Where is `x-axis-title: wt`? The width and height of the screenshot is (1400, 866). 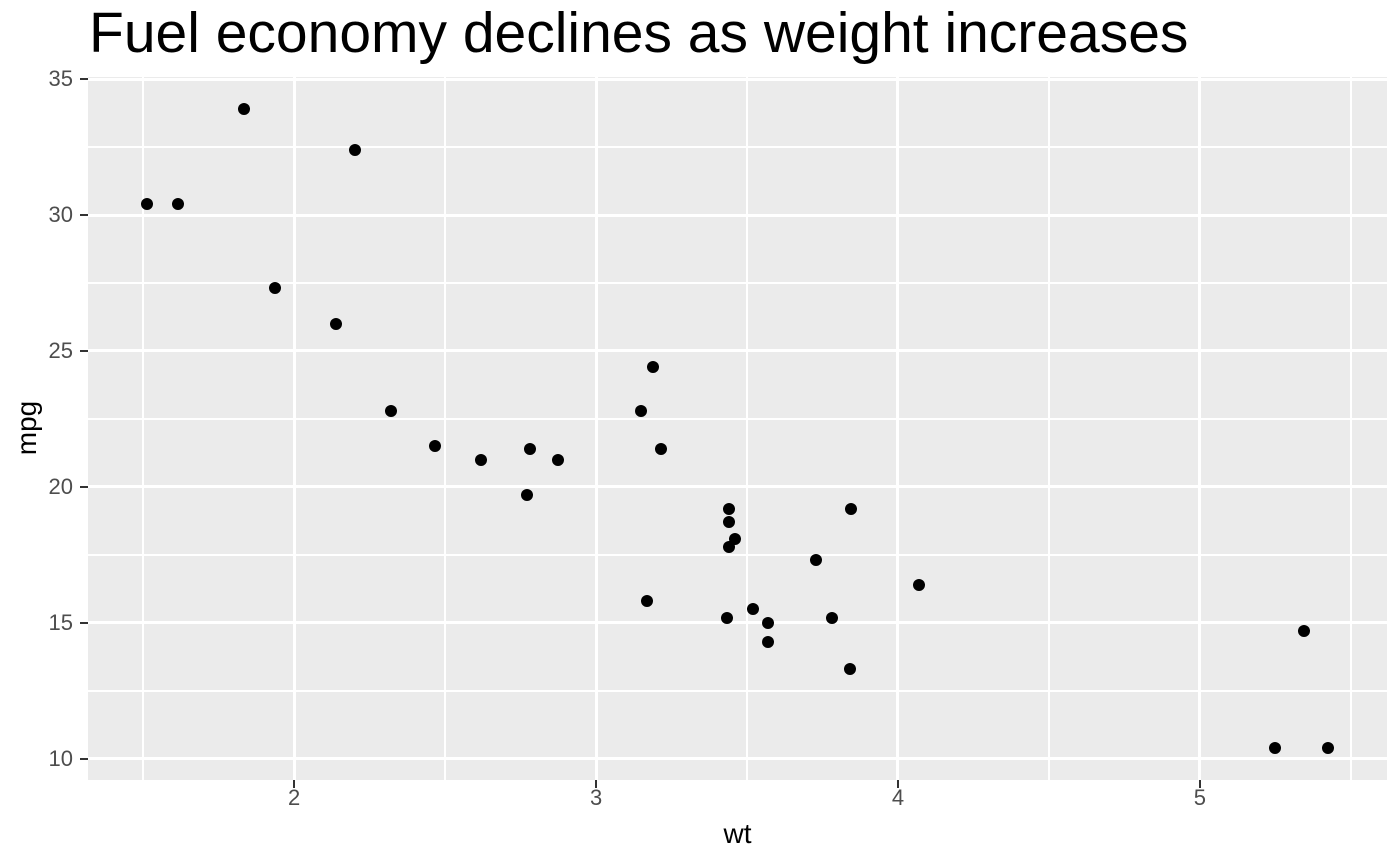 x-axis-title: wt is located at coordinates (737, 833).